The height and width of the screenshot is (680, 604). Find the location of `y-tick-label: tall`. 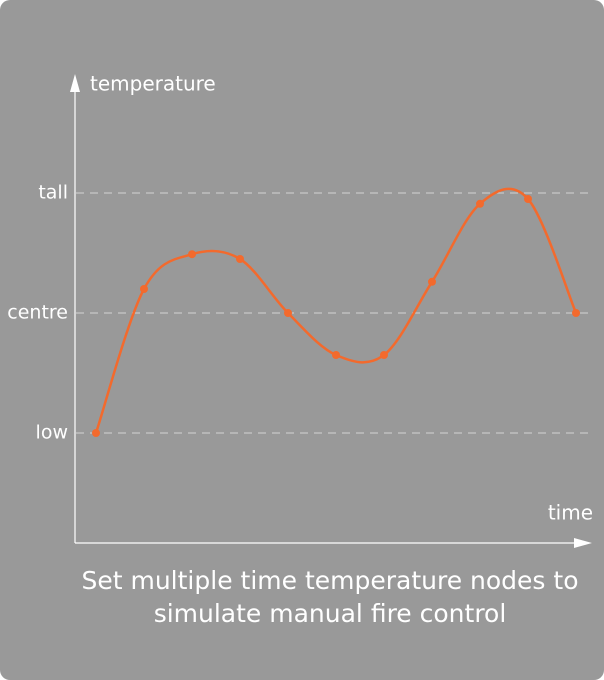

y-tick-label: tall is located at coordinates (53, 193).